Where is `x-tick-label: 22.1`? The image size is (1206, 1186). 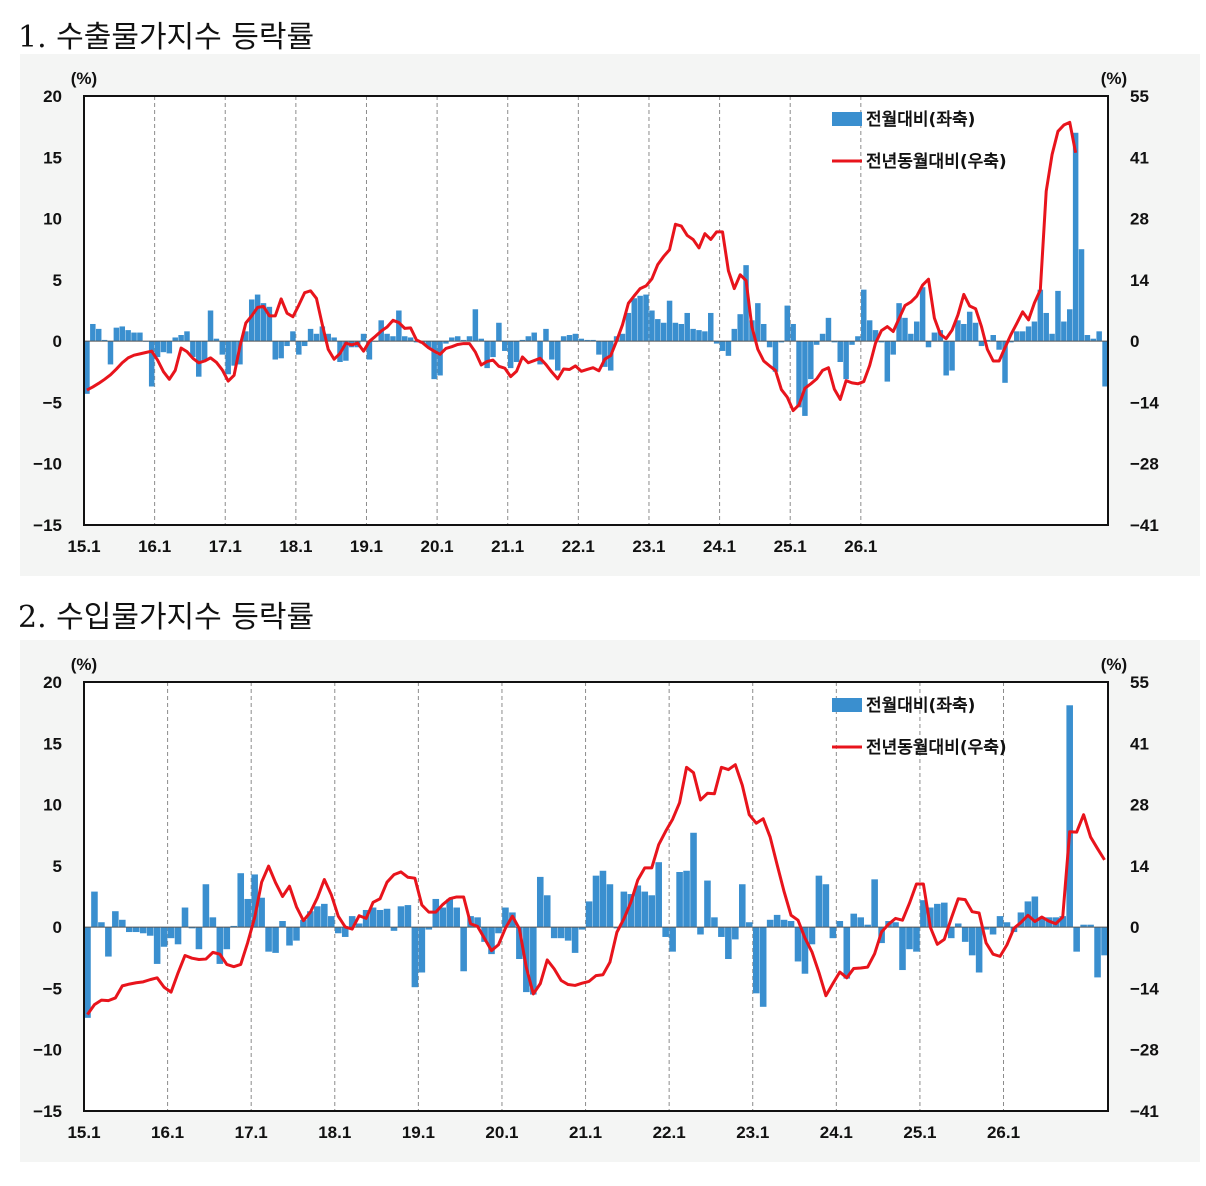
x-tick-label: 22.1 is located at coordinates (669, 1132).